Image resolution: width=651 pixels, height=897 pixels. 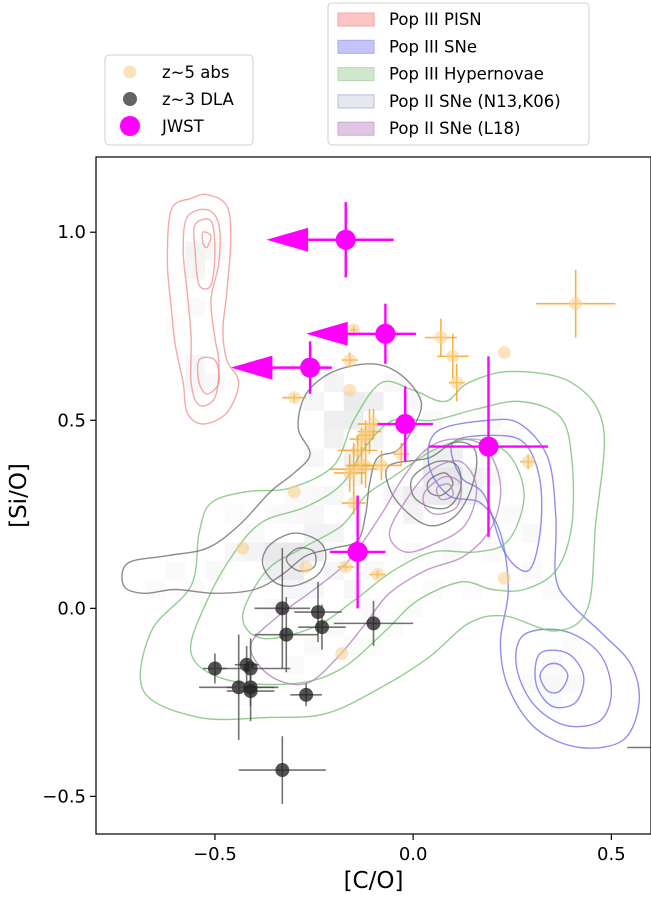 What do you see at coordinates (71, 232) in the screenshot?
I see `y-tick-label: 1.0` at bounding box center [71, 232].